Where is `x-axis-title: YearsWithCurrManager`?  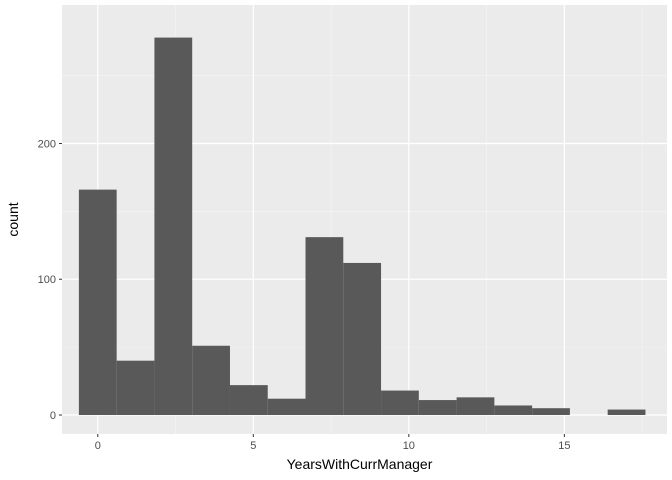 x-axis-title: YearsWithCurrManager is located at coordinates (360, 464).